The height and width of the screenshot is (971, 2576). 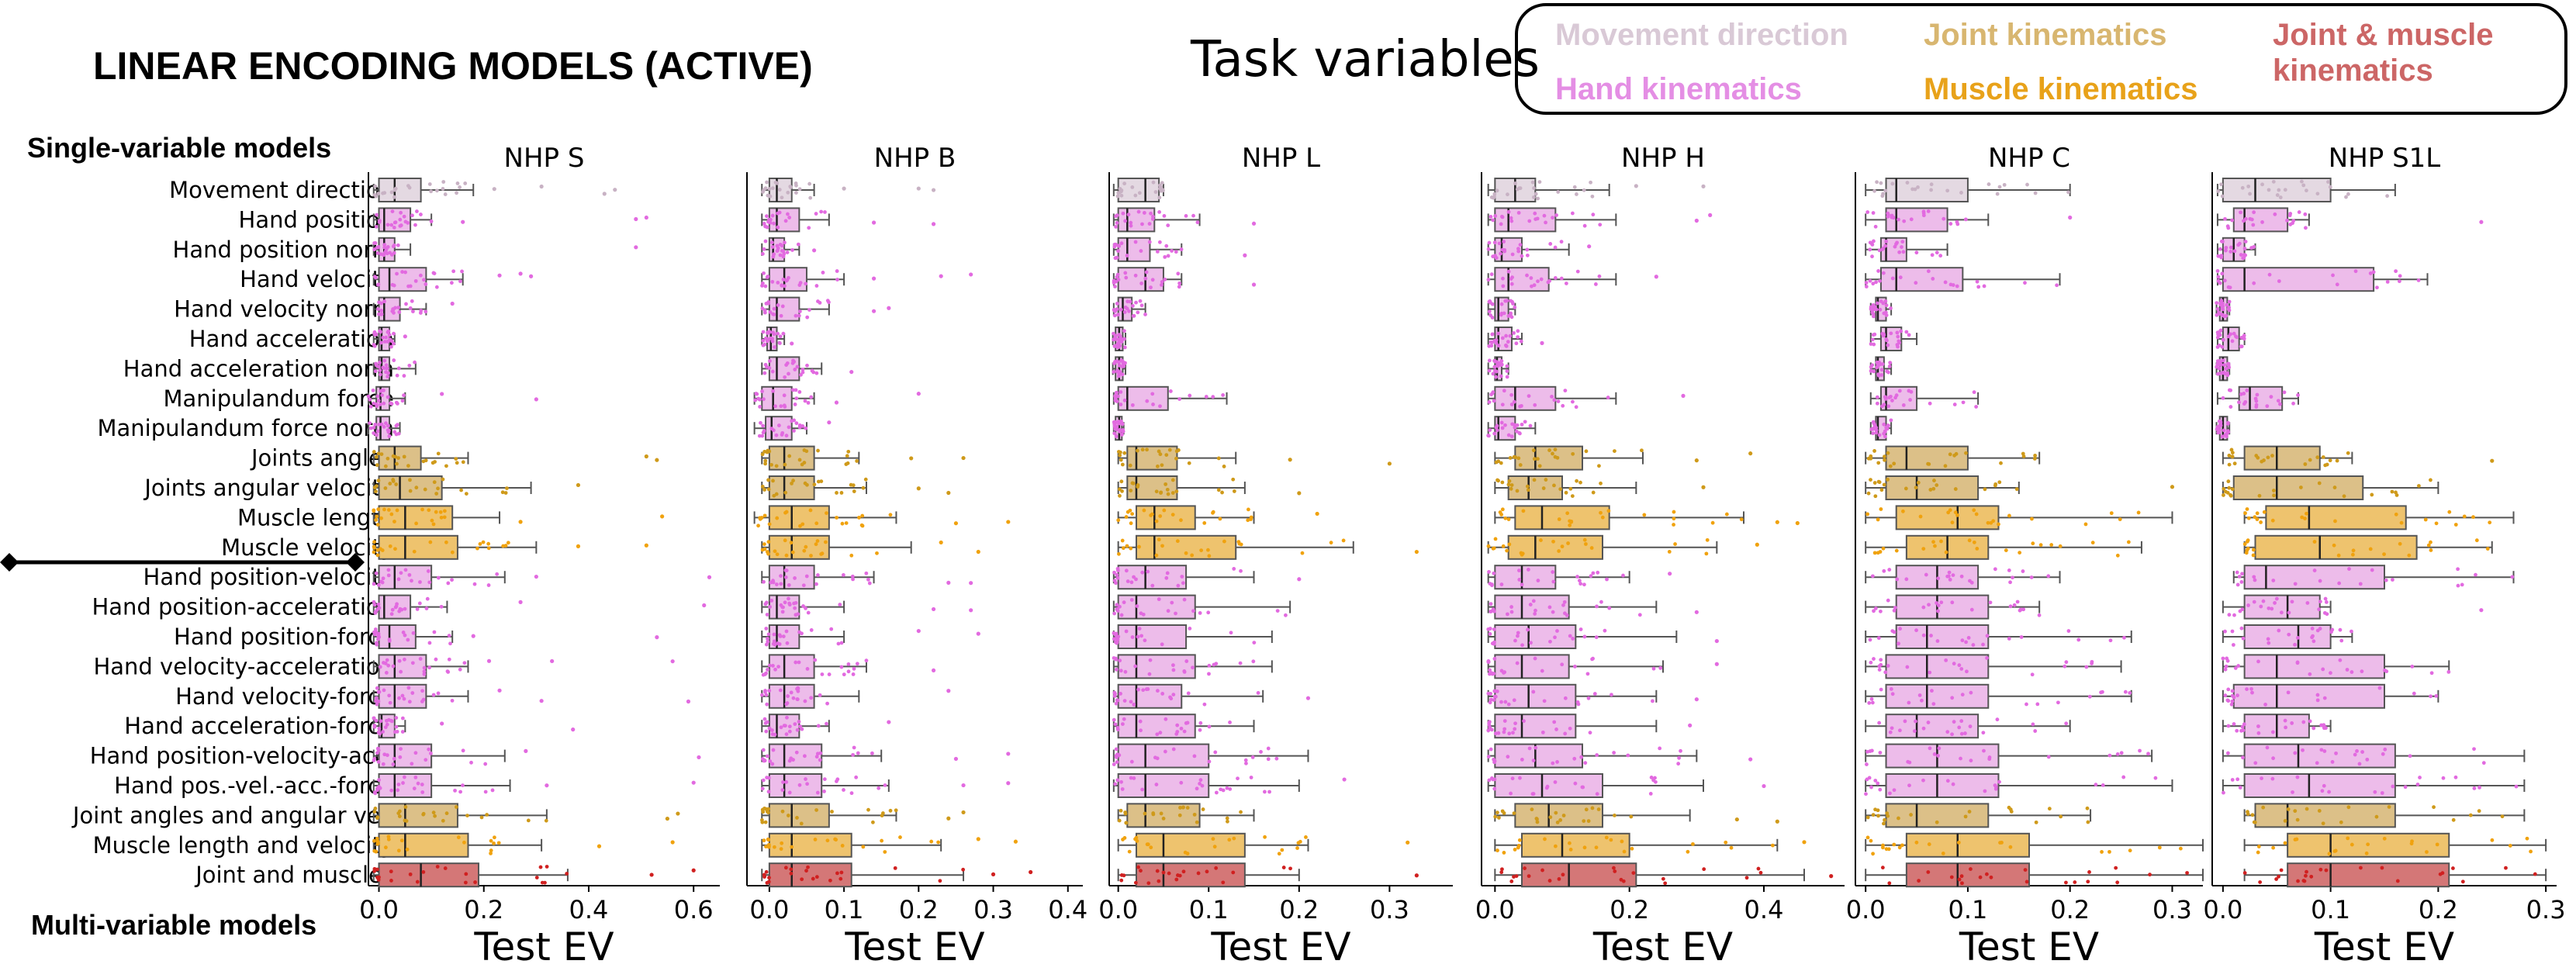 I want to click on legend-item: Joint kinematics, so click(x=2045, y=35).